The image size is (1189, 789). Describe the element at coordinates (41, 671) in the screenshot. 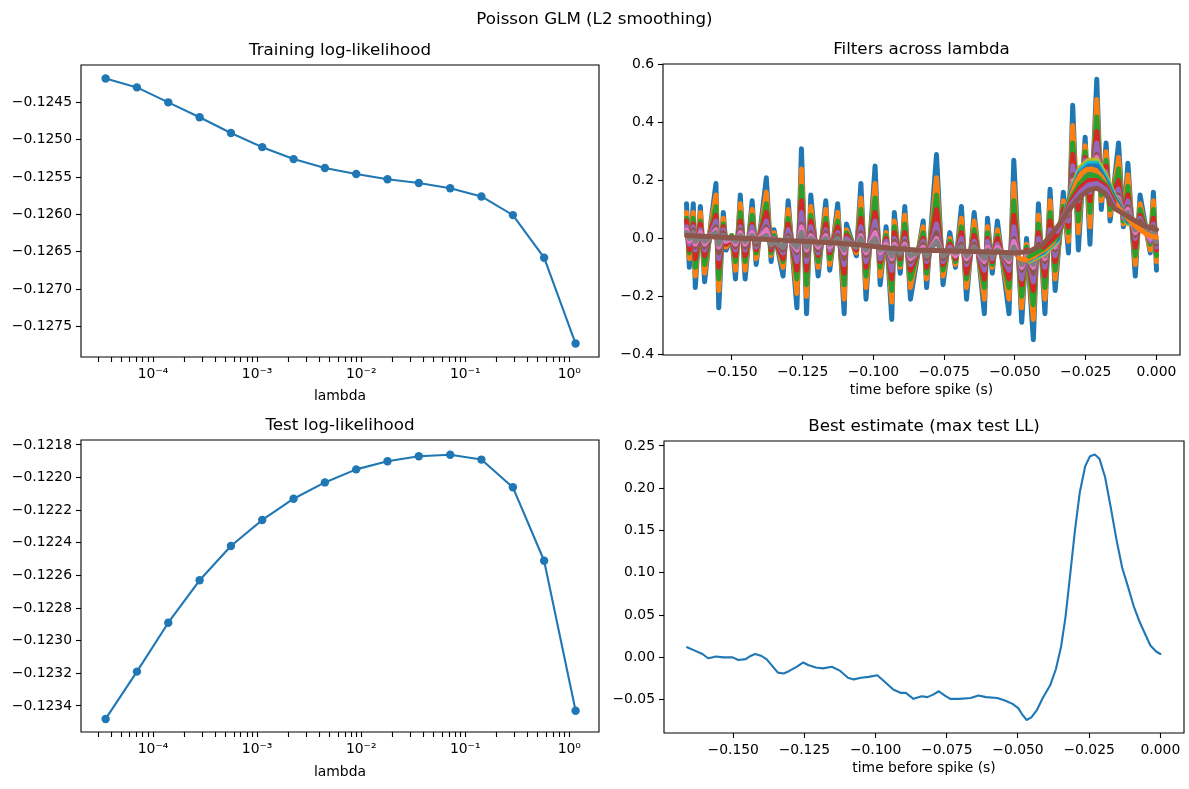

I see `y-tick-label: −0.1232` at that location.